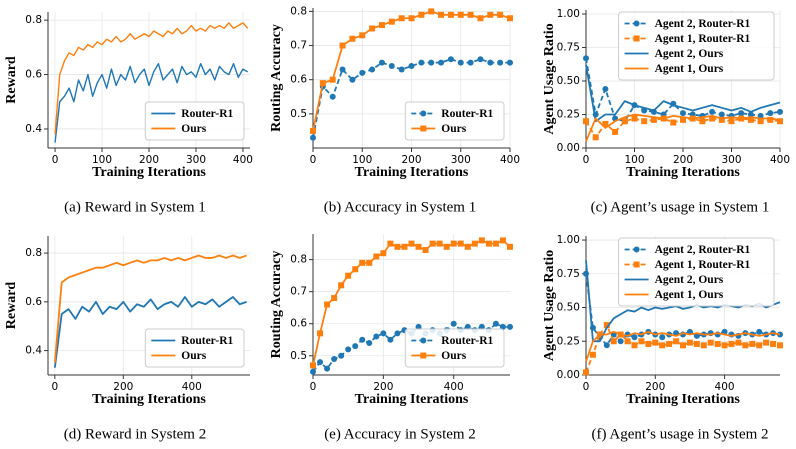 This screenshot has height=449, width=796. I want to click on y-tick-label: 1.00, so click(568, 14).